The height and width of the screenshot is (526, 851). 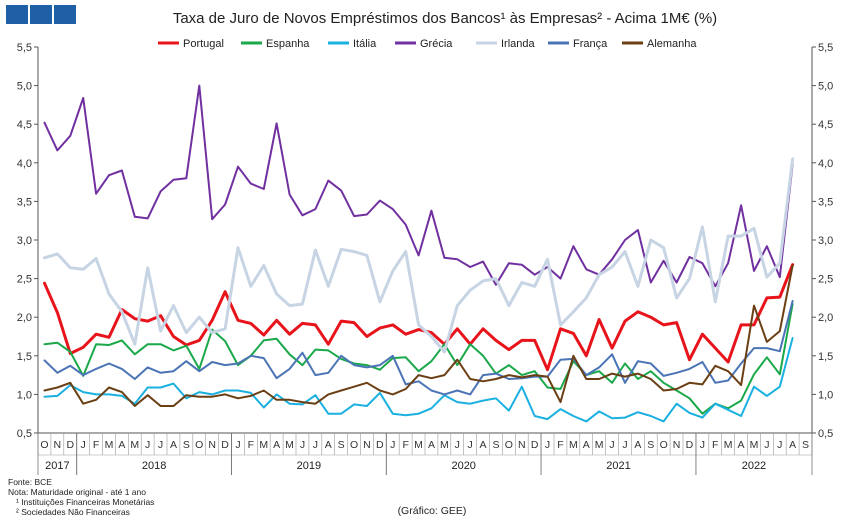 I want to click on footnote-source: Fonte: BCE, so click(x=30, y=482).